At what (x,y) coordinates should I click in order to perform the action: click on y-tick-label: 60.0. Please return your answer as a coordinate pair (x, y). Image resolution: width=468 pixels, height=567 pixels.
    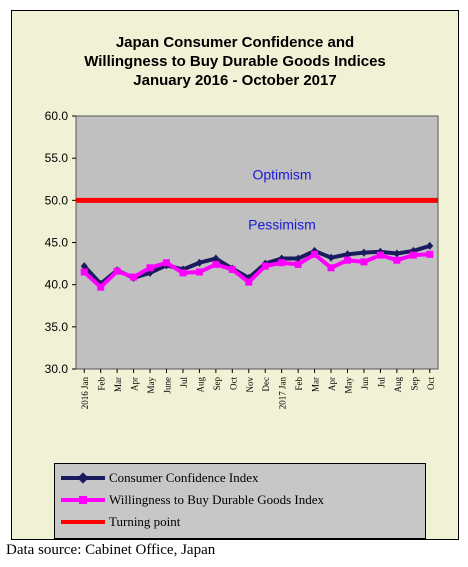
    Looking at the image, I should click on (57, 116).